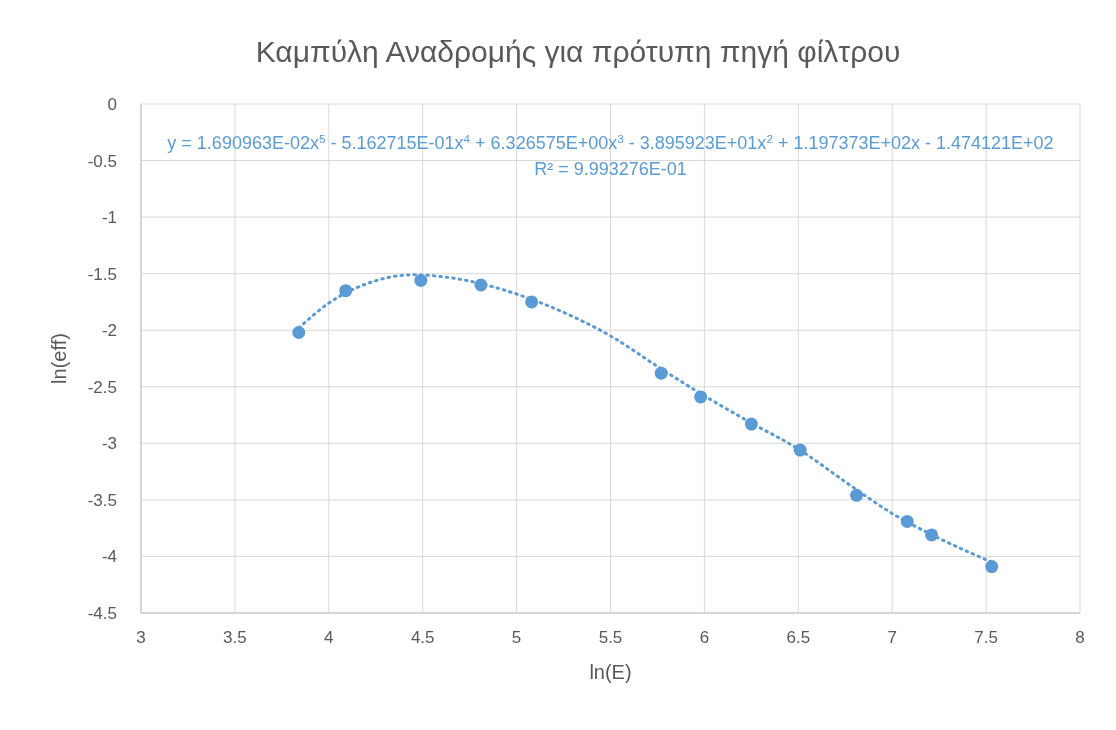 The height and width of the screenshot is (730, 1116). Describe the element at coordinates (235, 637) in the screenshot. I see `x-tick-label: 3.5` at that location.